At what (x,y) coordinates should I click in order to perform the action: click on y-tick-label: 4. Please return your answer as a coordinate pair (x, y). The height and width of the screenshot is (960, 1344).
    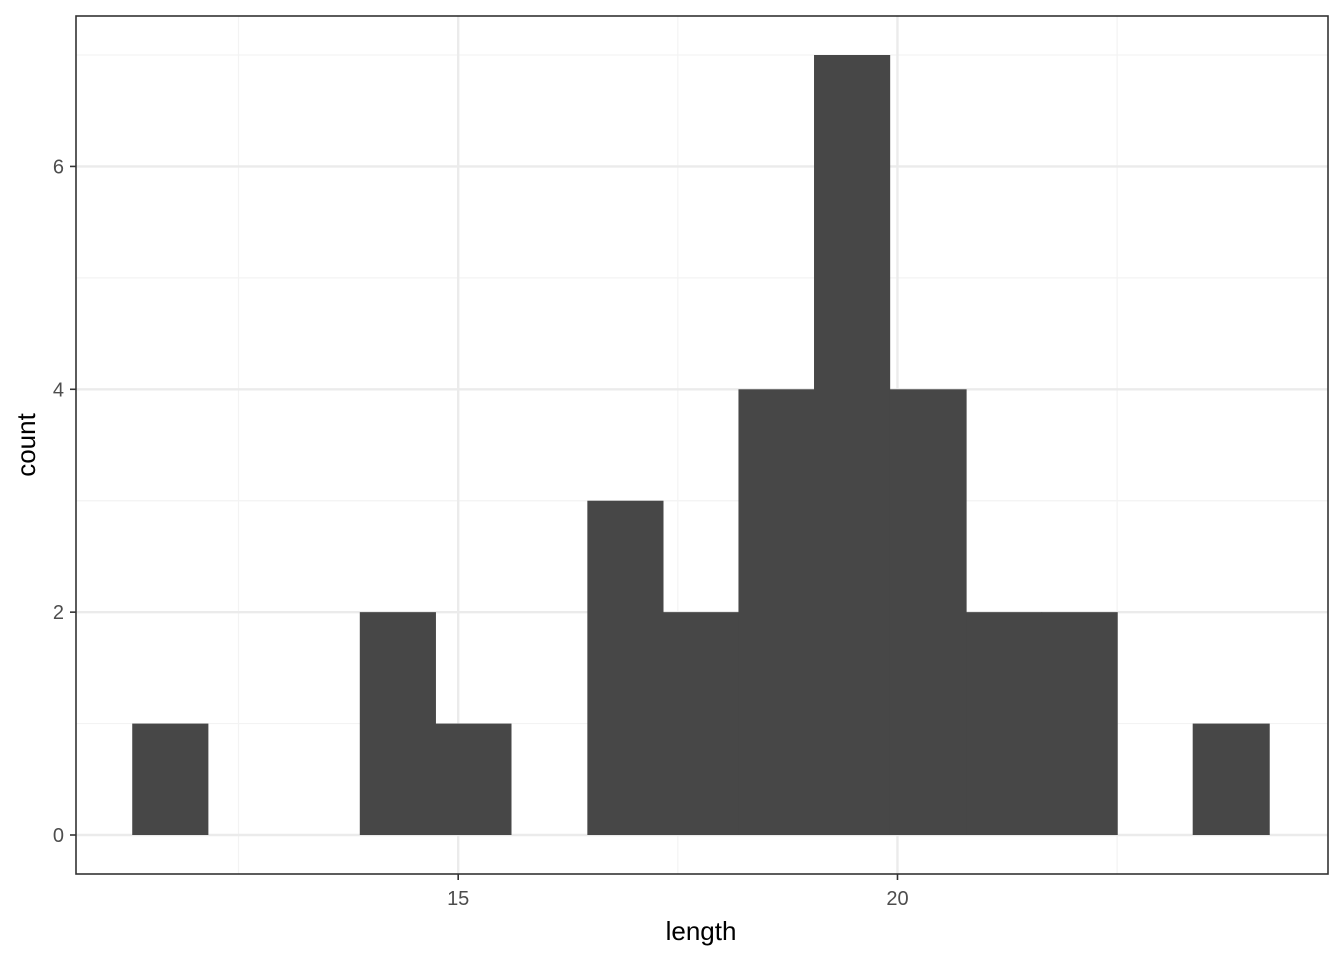
    Looking at the image, I should click on (58, 390).